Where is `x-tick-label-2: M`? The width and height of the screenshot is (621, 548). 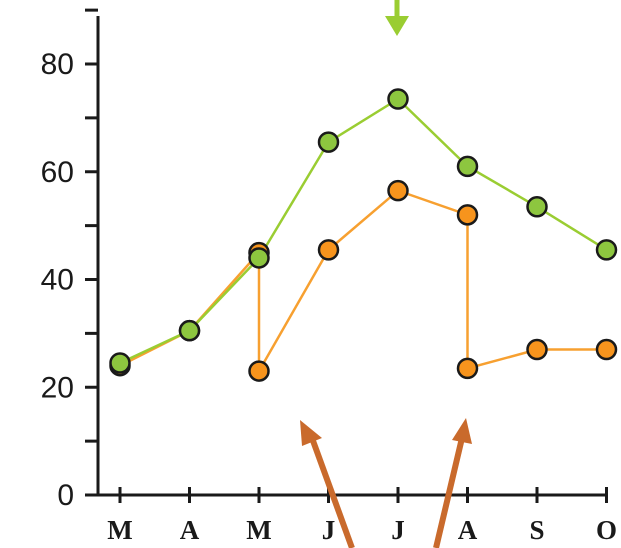 x-tick-label-2: M is located at coordinates (258, 530).